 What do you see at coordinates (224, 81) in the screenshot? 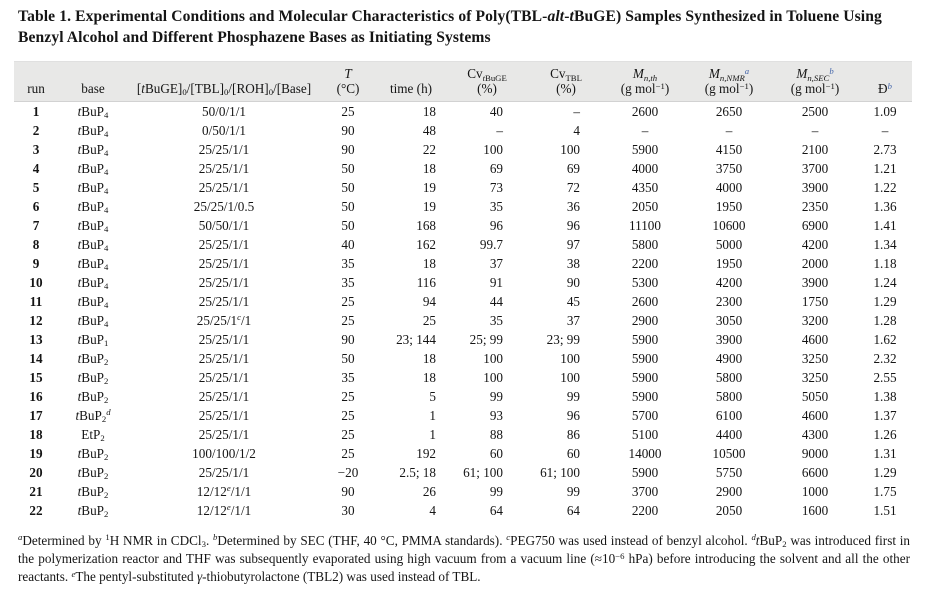
I see `col-header-ratio: [tBuGE]0/[TBL]0/[ROH]0/[Base]` at bounding box center [224, 81].